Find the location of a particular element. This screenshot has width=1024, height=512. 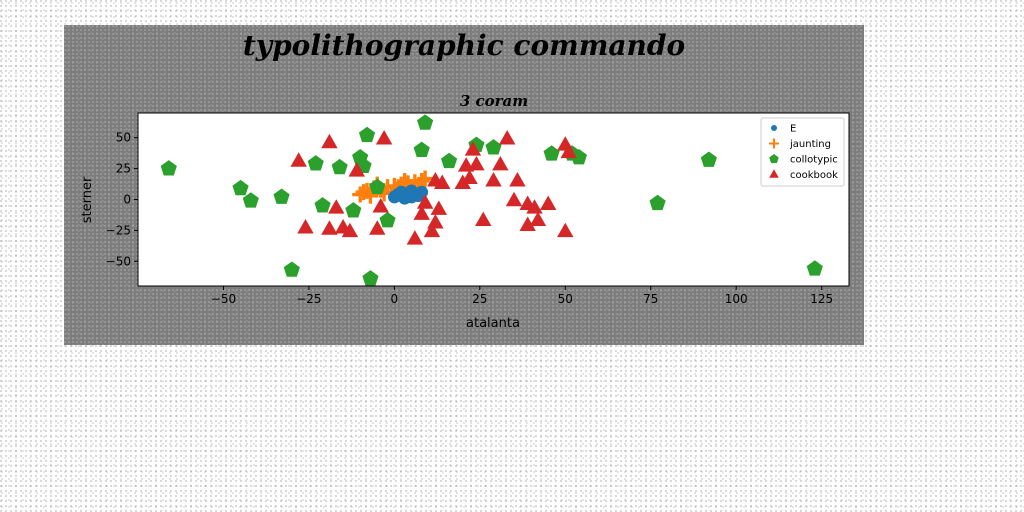

legend-entry: cookbook is located at coordinates (803, 175).